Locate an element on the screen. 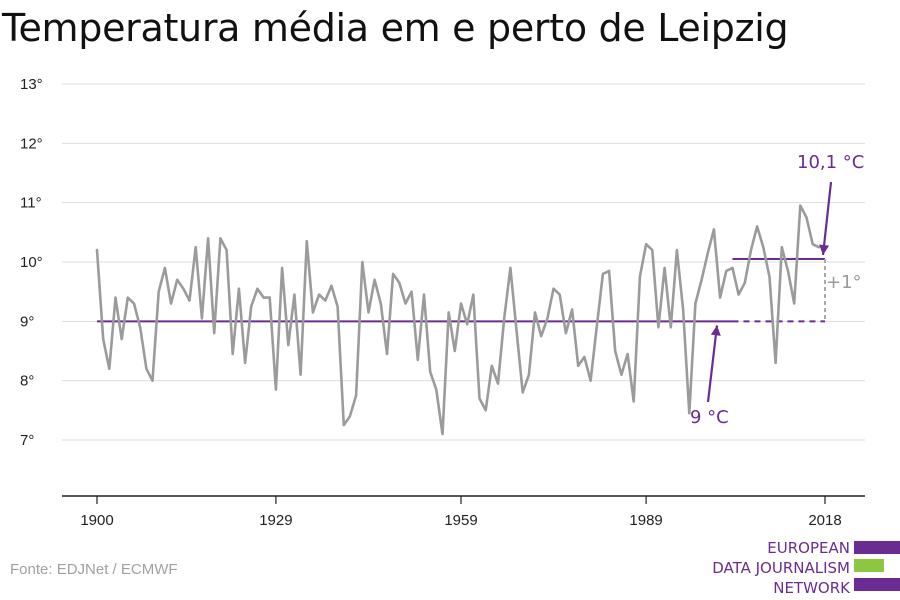 This screenshot has height=600, width=900. x-tick-label: 1959 is located at coordinates (460, 520).